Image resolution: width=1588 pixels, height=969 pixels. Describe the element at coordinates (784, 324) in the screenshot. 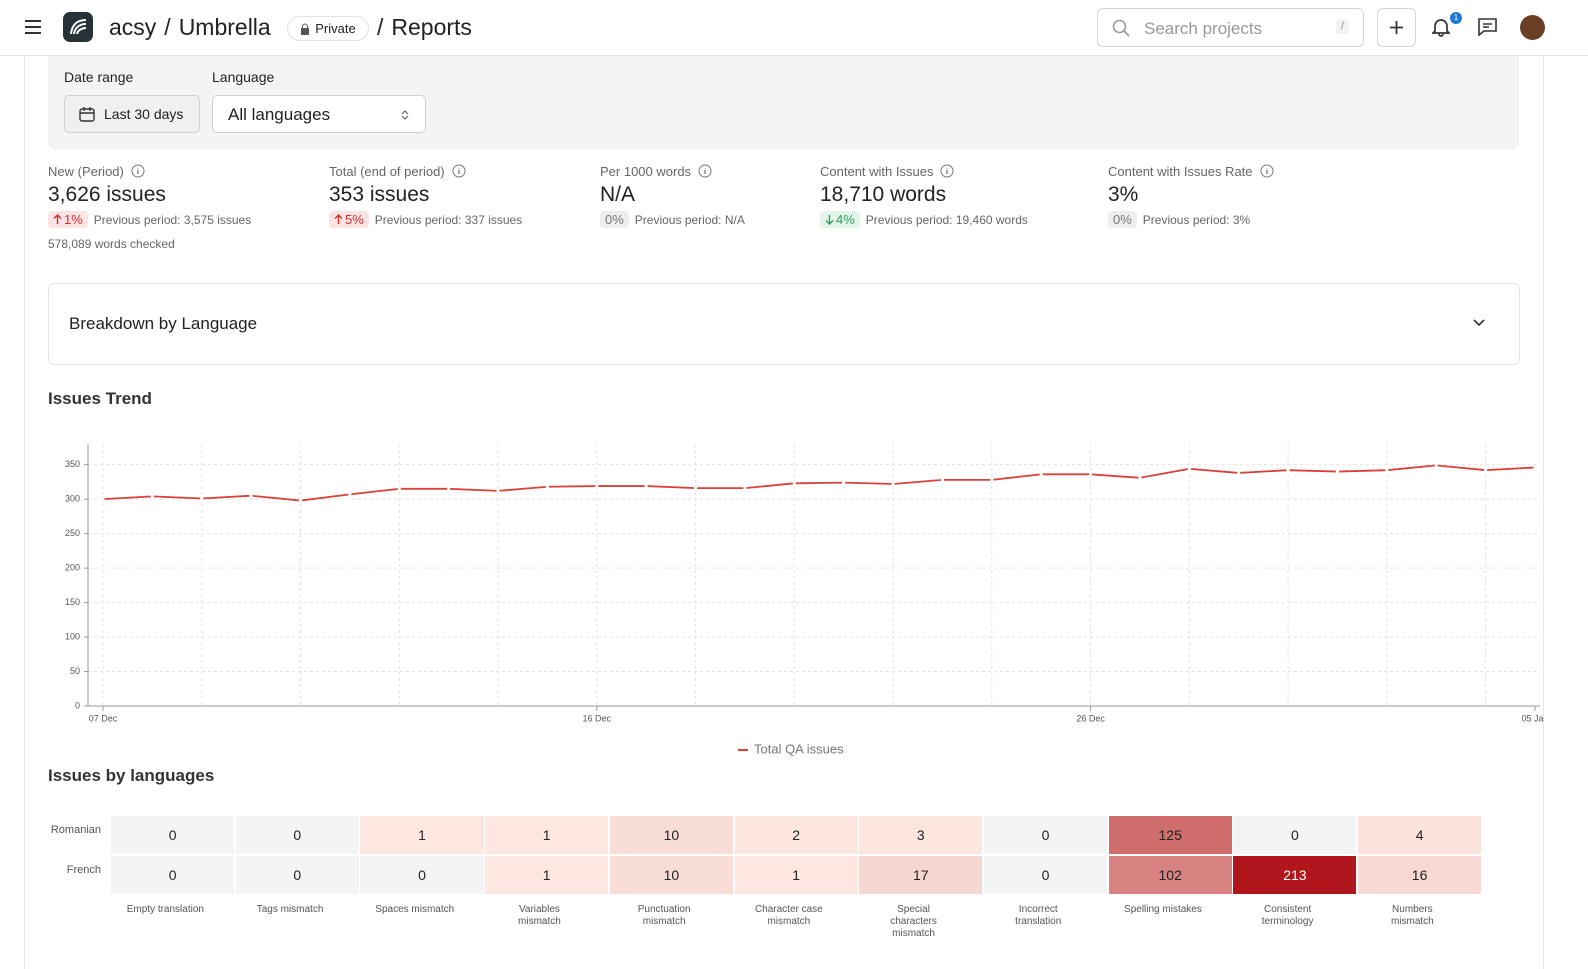

I see `breakdown-panel: Breakdown by Language` at that location.